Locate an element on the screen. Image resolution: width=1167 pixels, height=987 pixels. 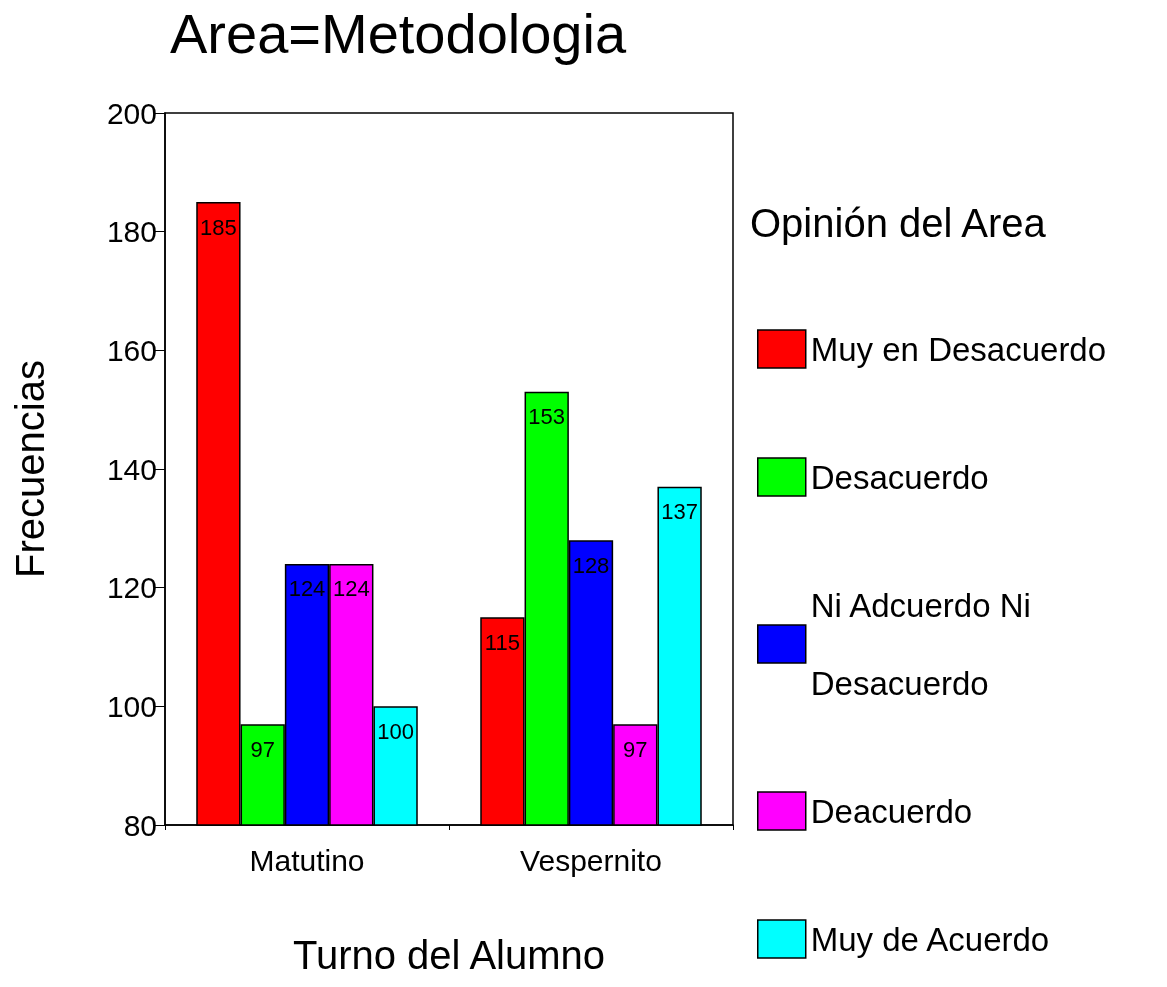
data-label: 185 is located at coordinates (218, 227).